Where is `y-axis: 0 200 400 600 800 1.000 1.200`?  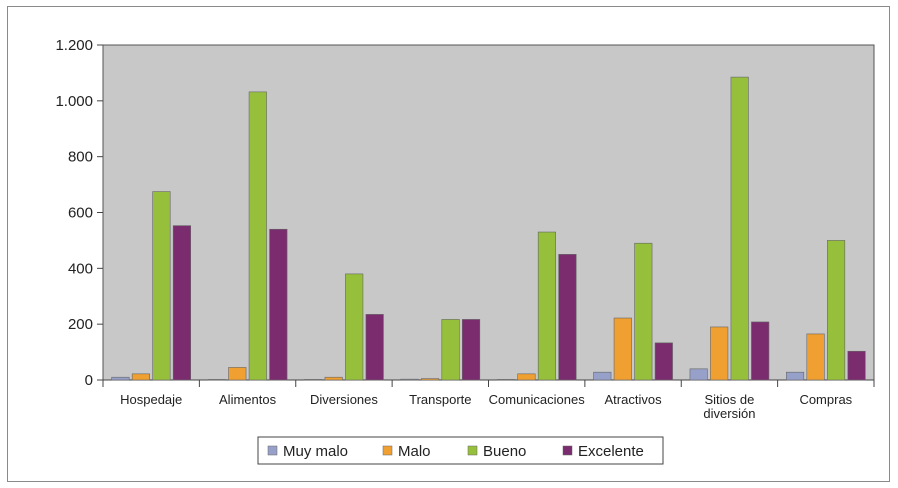 y-axis: 0 200 400 600 800 1.000 1.200 is located at coordinates (79, 213).